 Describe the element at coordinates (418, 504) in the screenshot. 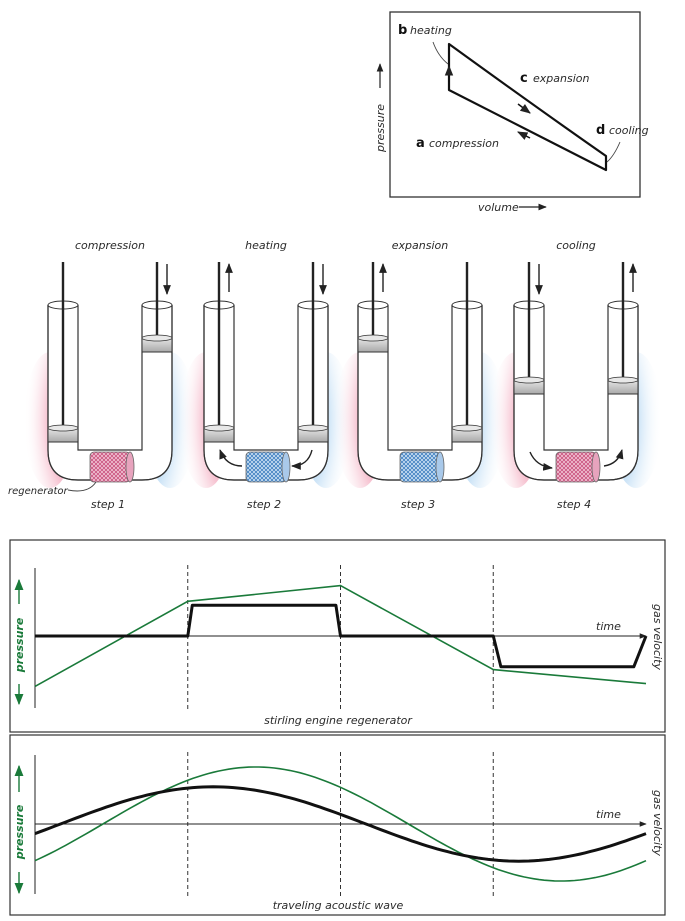

I see `step-caption: step 3` at that location.